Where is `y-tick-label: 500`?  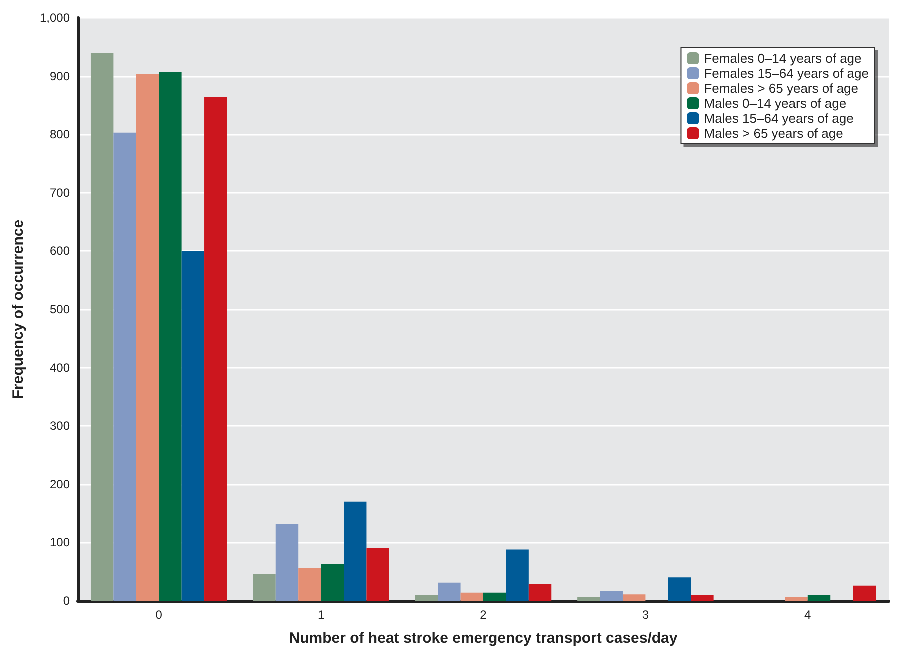 y-tick-label: 500 is located at coordinates (60, 309).